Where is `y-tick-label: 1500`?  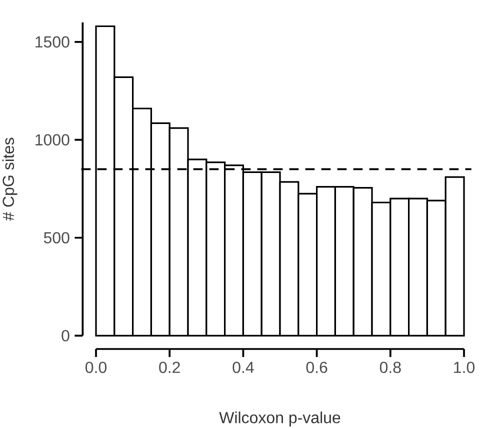
y-tick-label: 1500 is located at coordinates (53, 42).